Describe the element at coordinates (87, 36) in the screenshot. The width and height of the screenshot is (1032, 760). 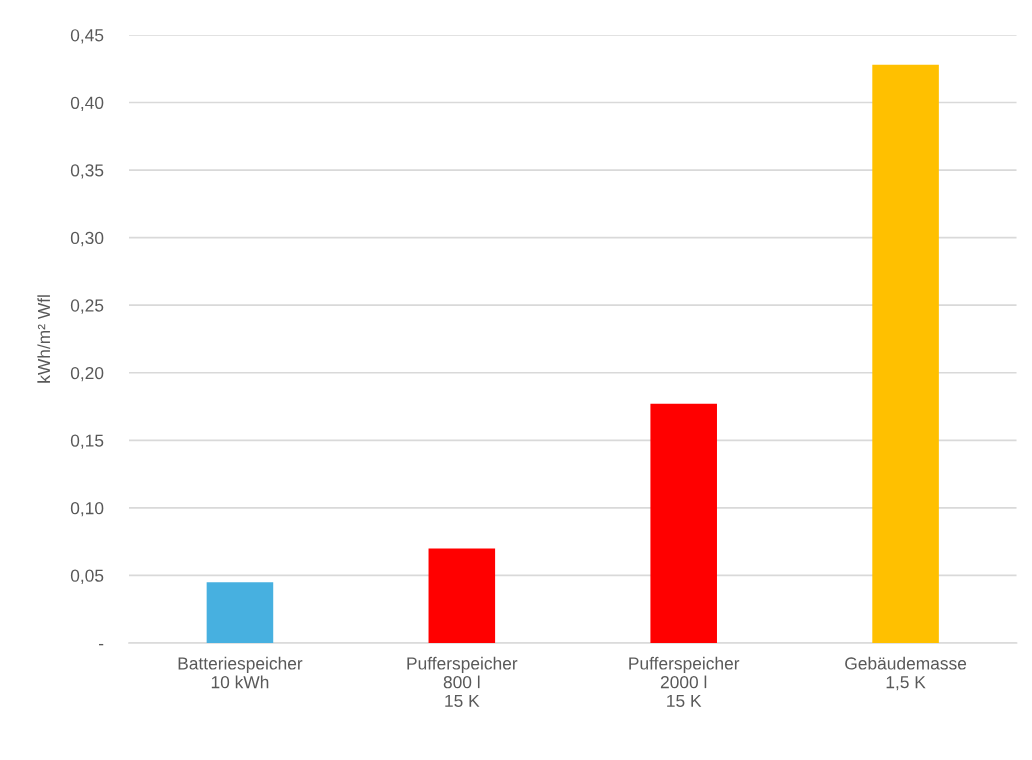
I see `y-tick-label: 0,45` at that location.